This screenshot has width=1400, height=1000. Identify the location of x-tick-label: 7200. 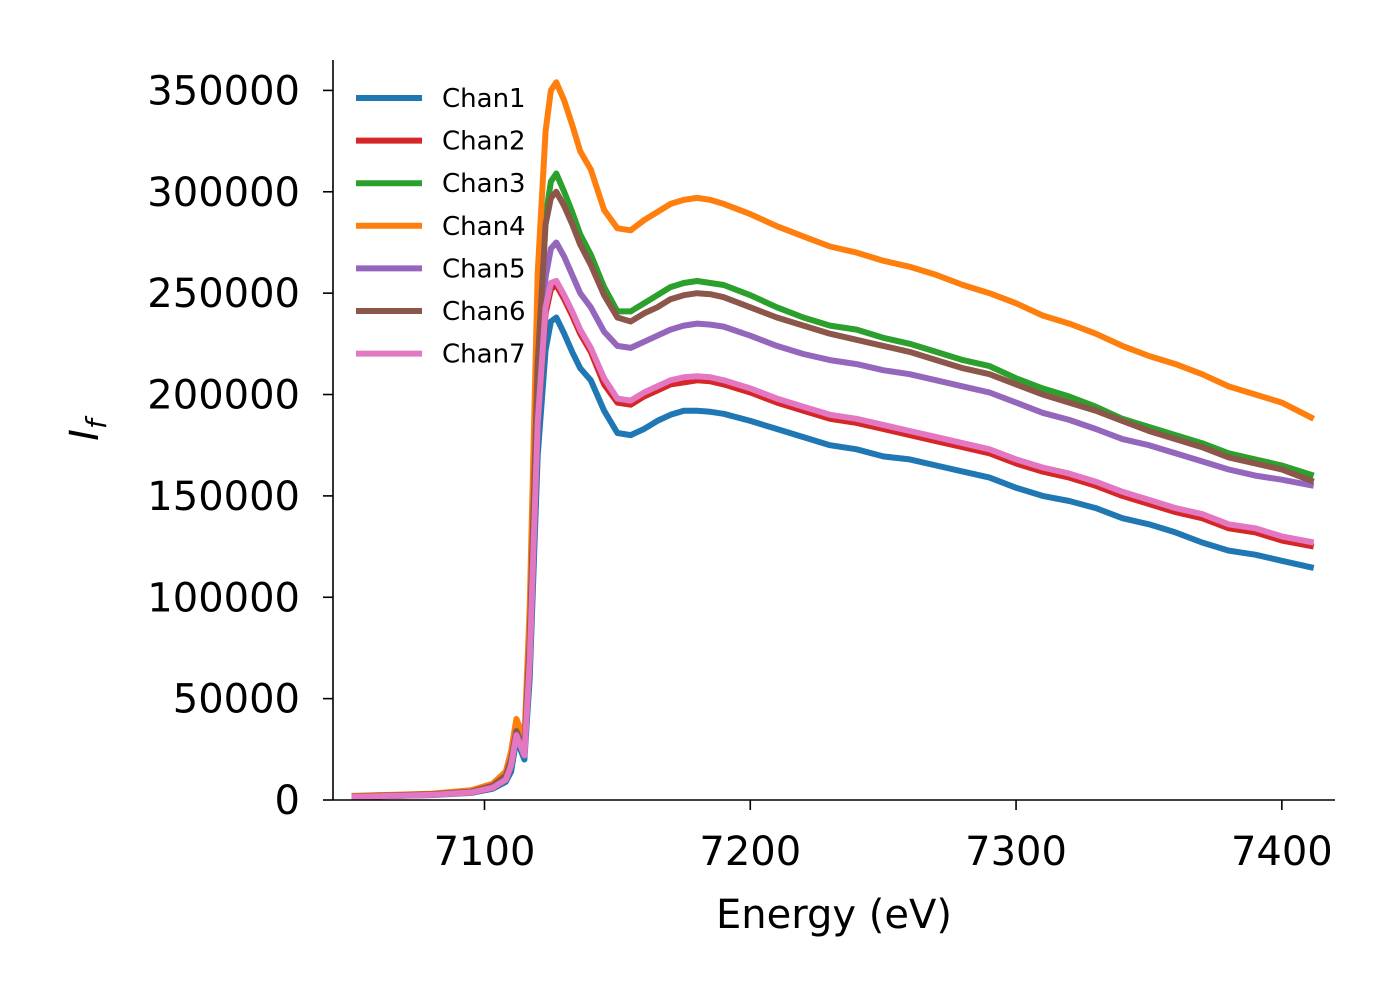
(750, 852).